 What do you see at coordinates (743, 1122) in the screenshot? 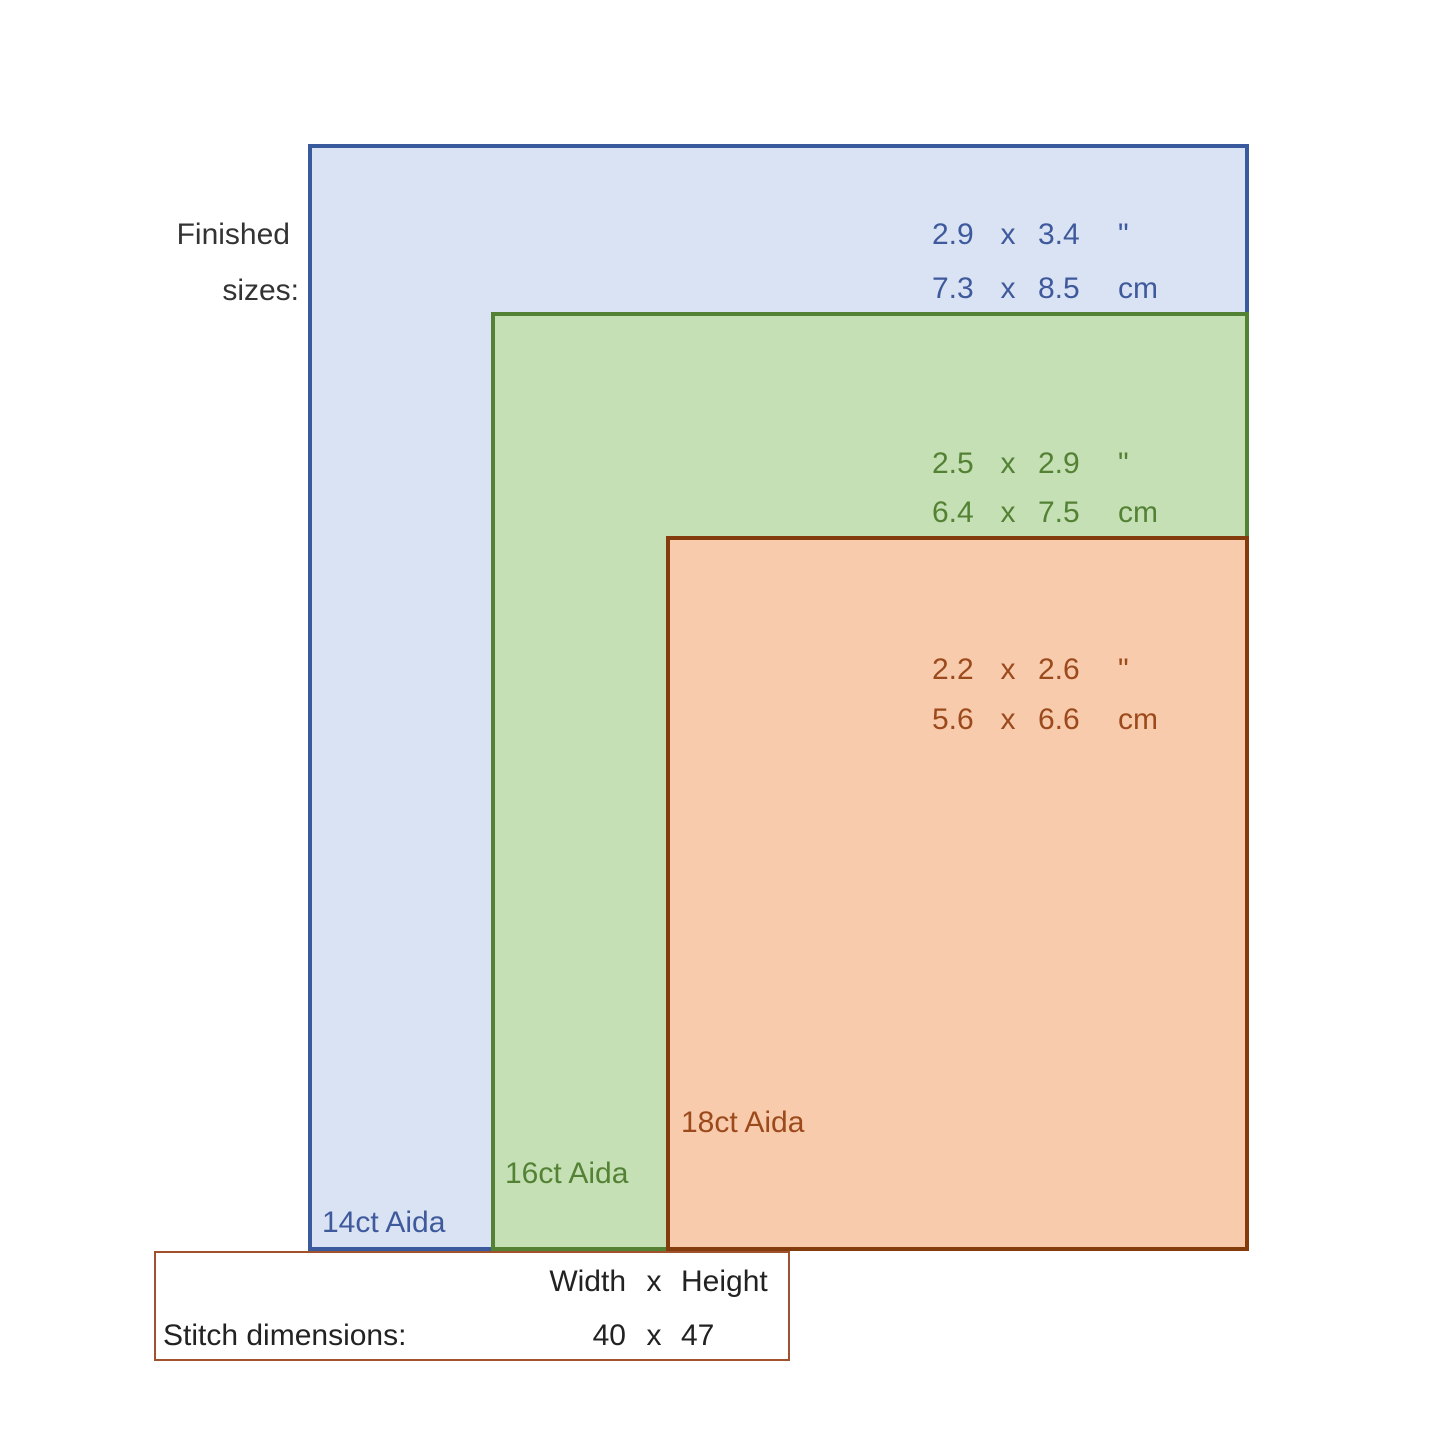
I see `fabric-label: 18ct Aida` at bounding box center [743, 1122].